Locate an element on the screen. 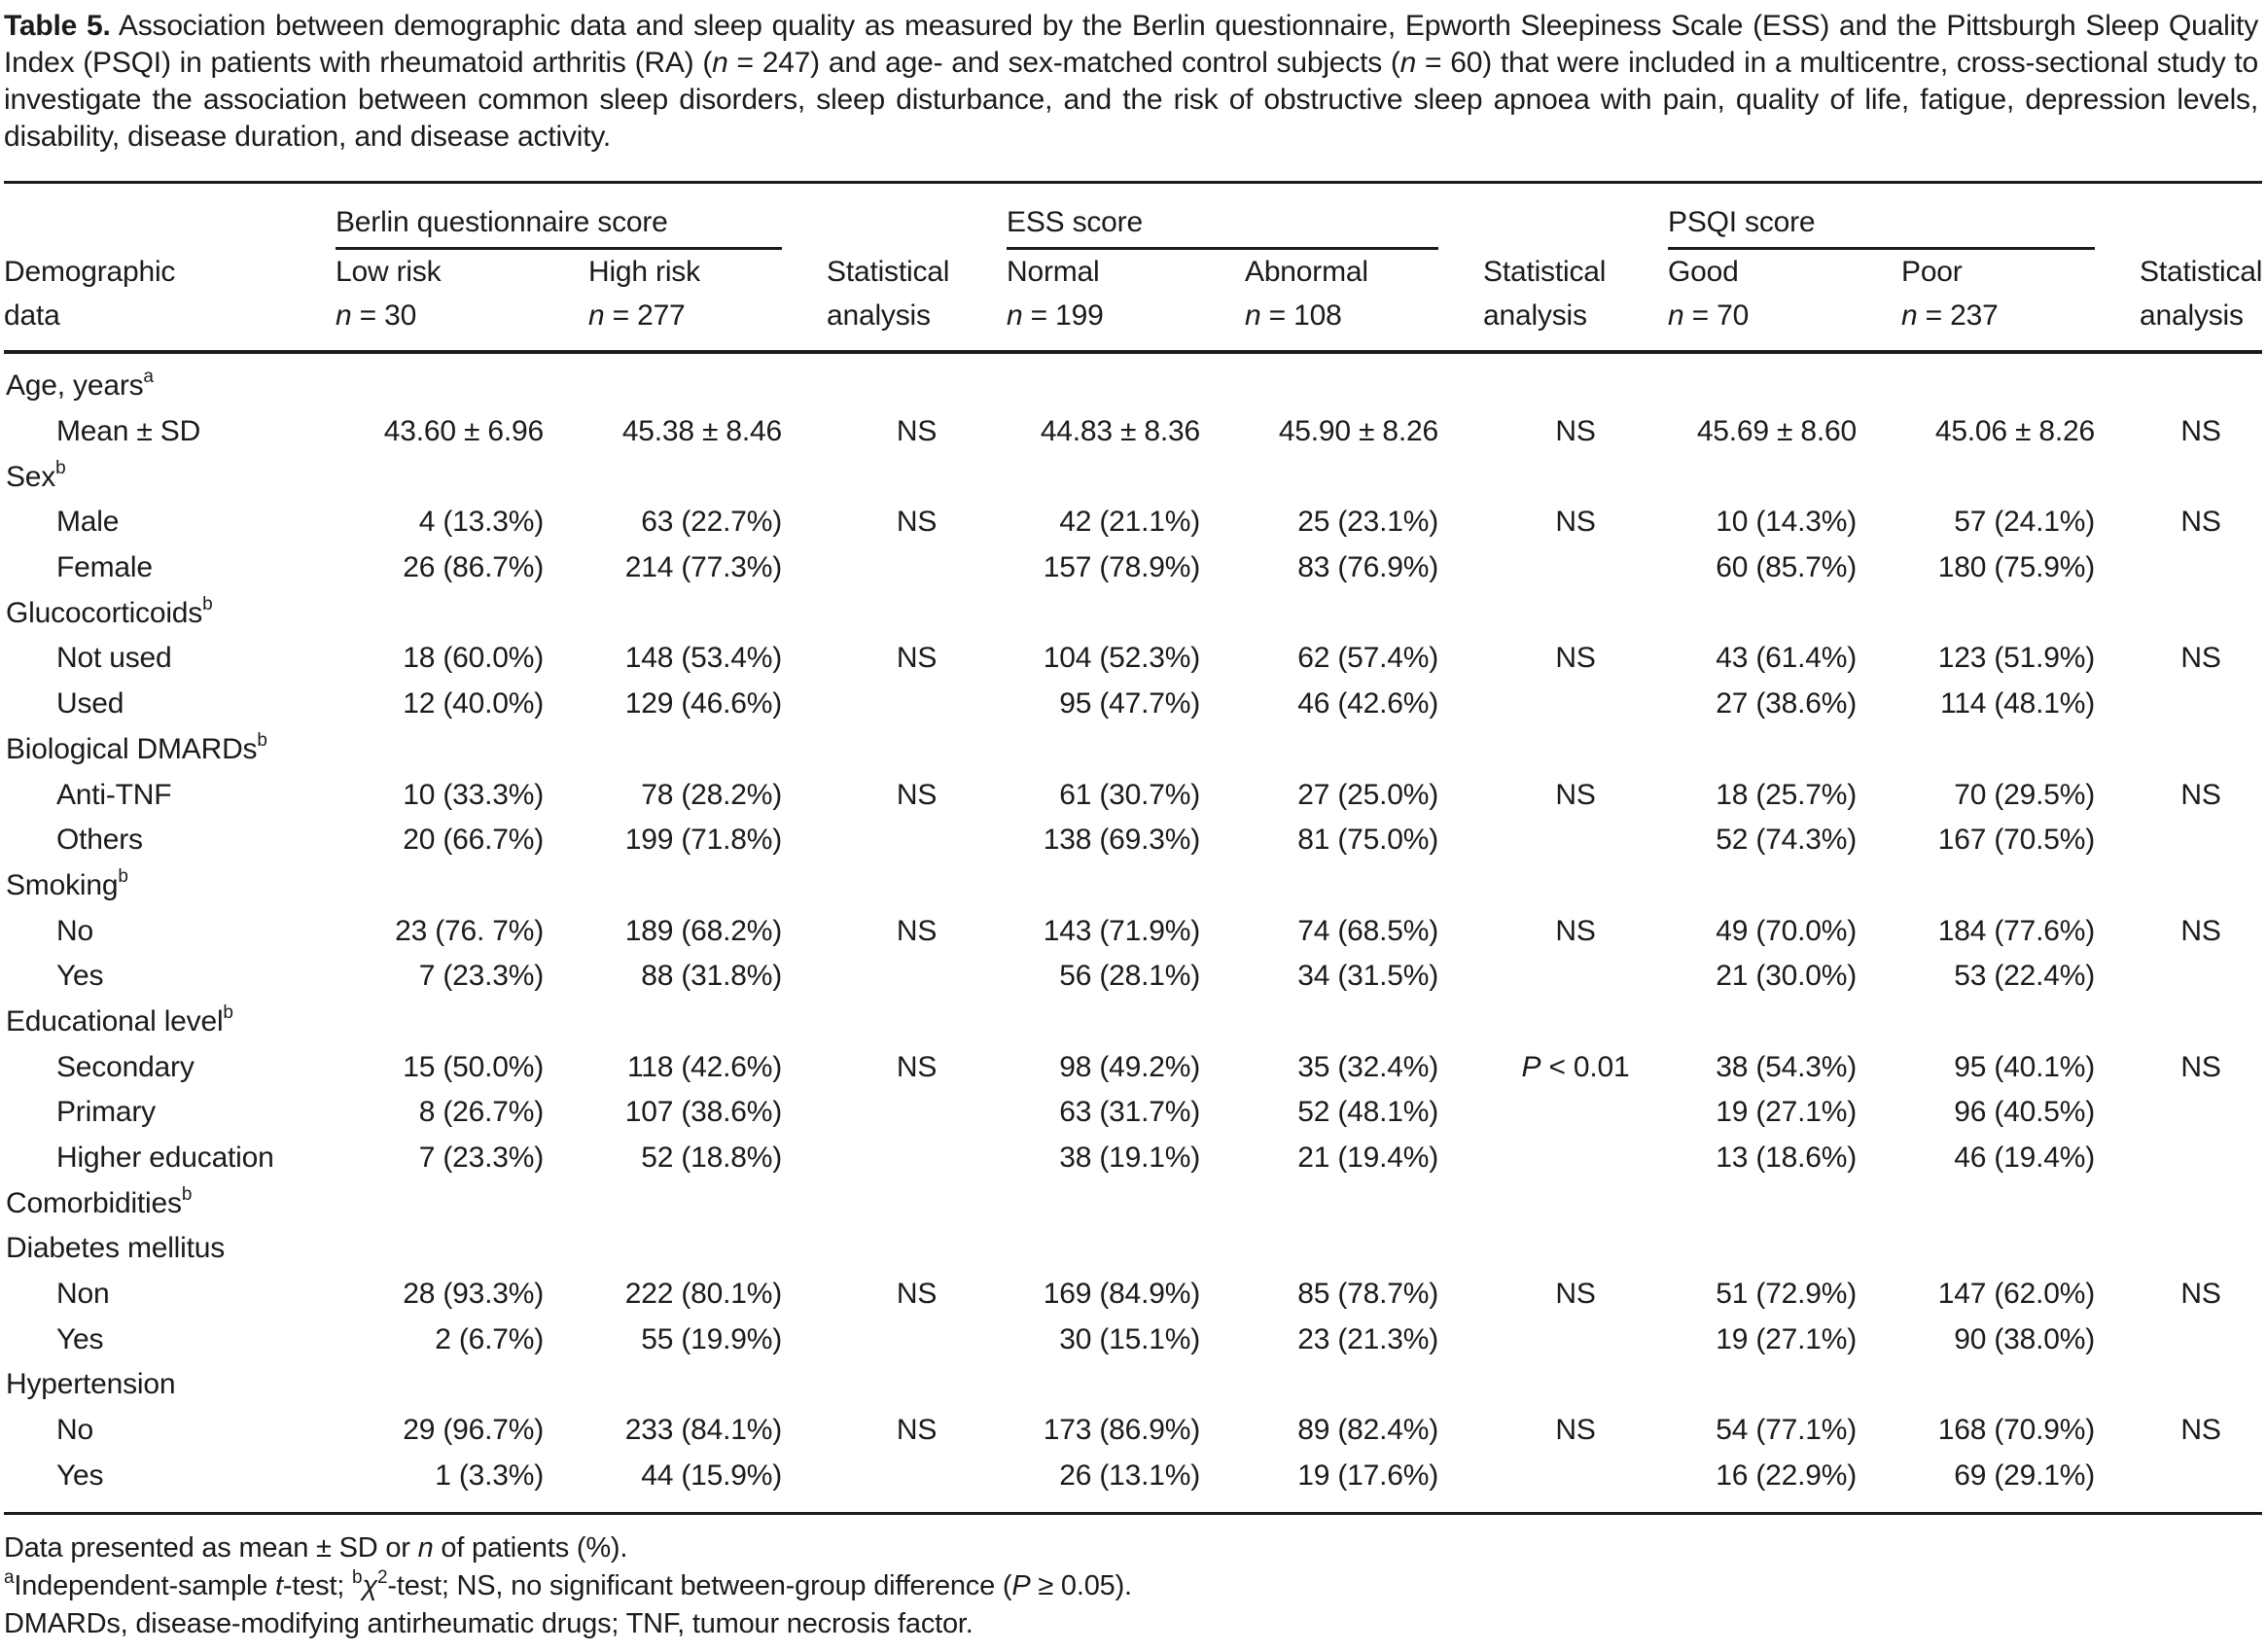  cell-value: 27 (25.0%) is located at coordinates (1368, 794).